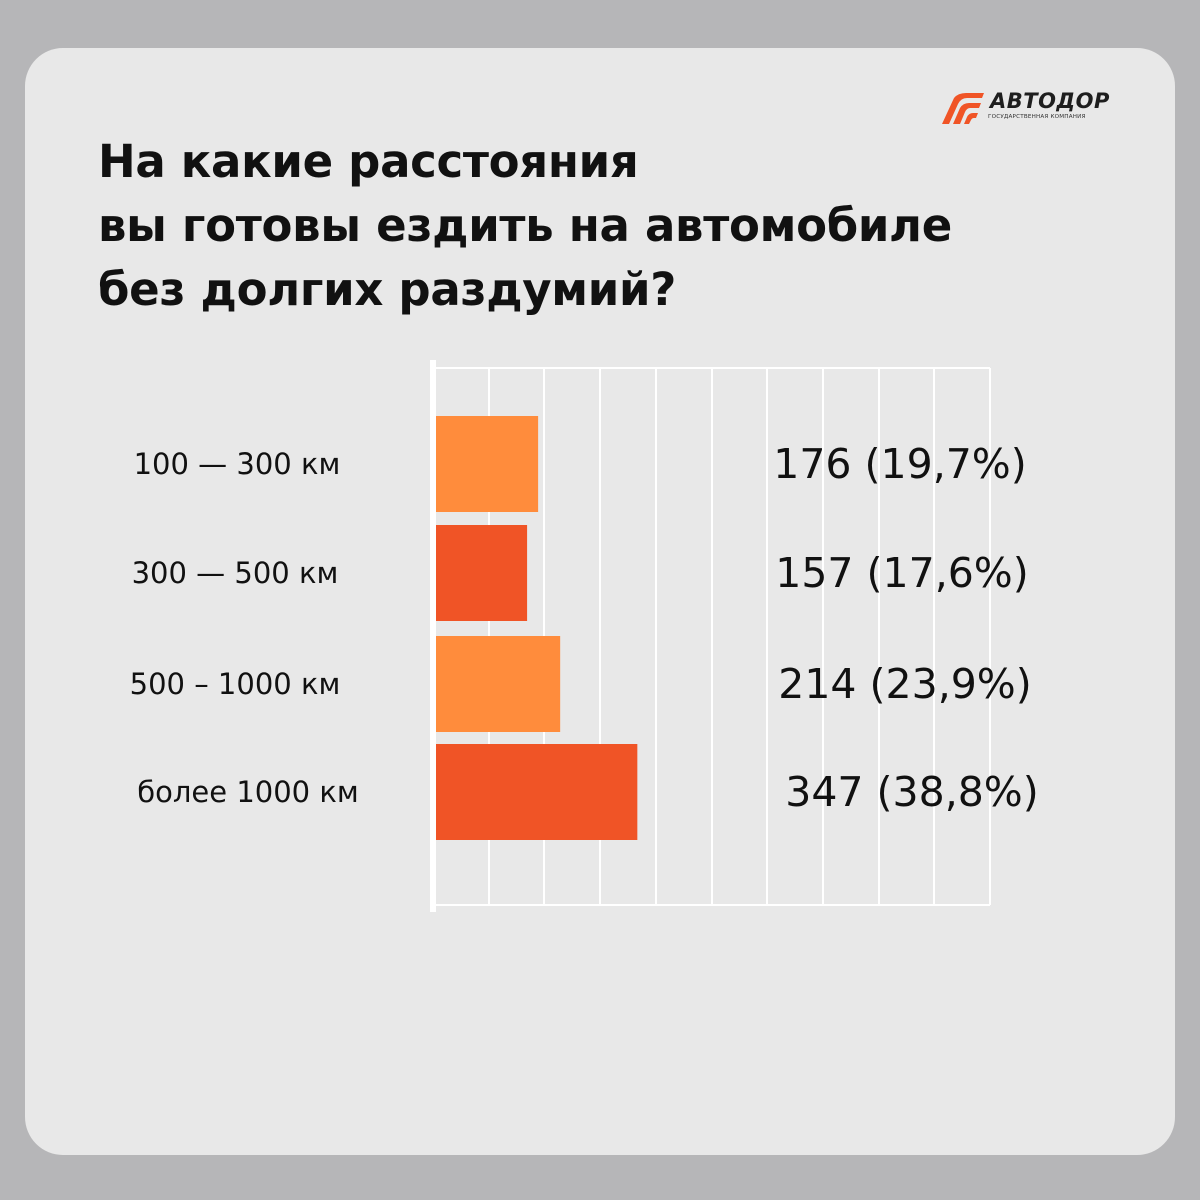  Describe the element at coordinates (247, 792) in the screenshot. I see `category-label: более 1000 км` at that location.